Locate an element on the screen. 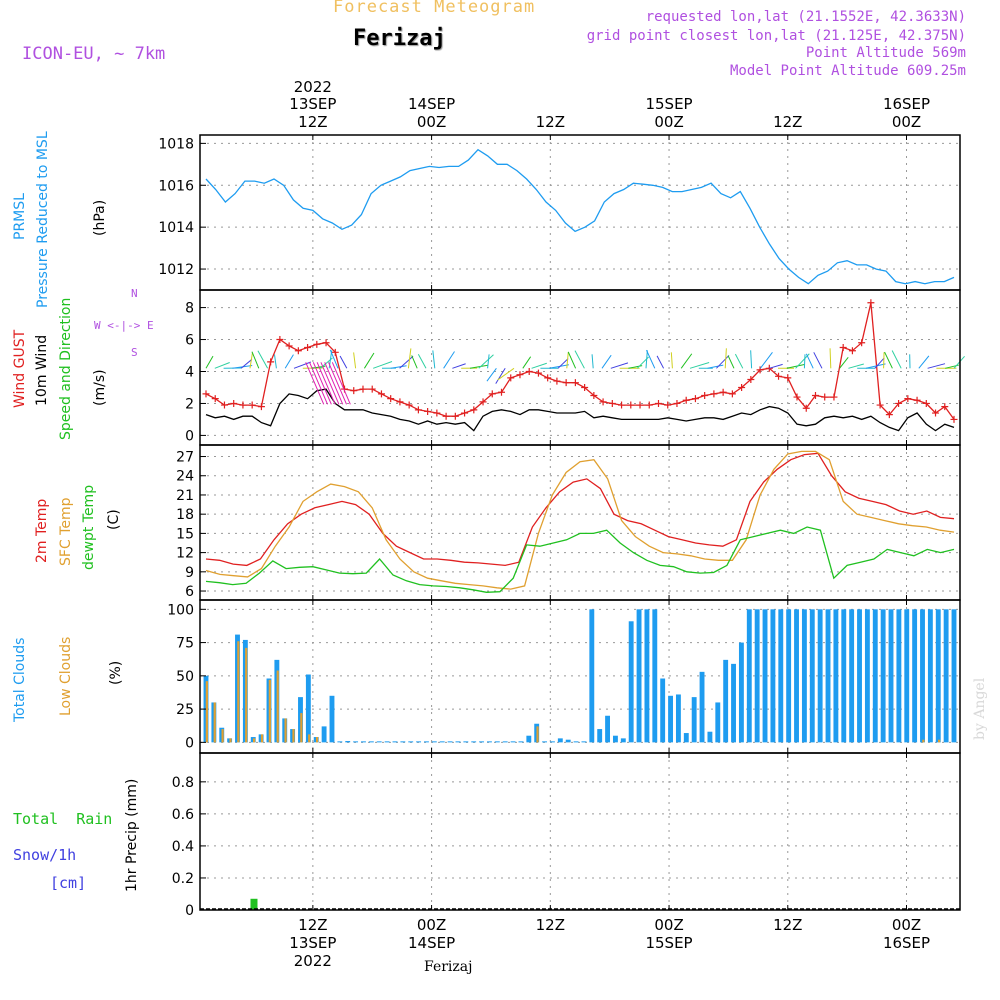 The height and width of the screenshot is (1000, 1000). pressure-tick-label: 1018 is located at coordinates (176, 144).